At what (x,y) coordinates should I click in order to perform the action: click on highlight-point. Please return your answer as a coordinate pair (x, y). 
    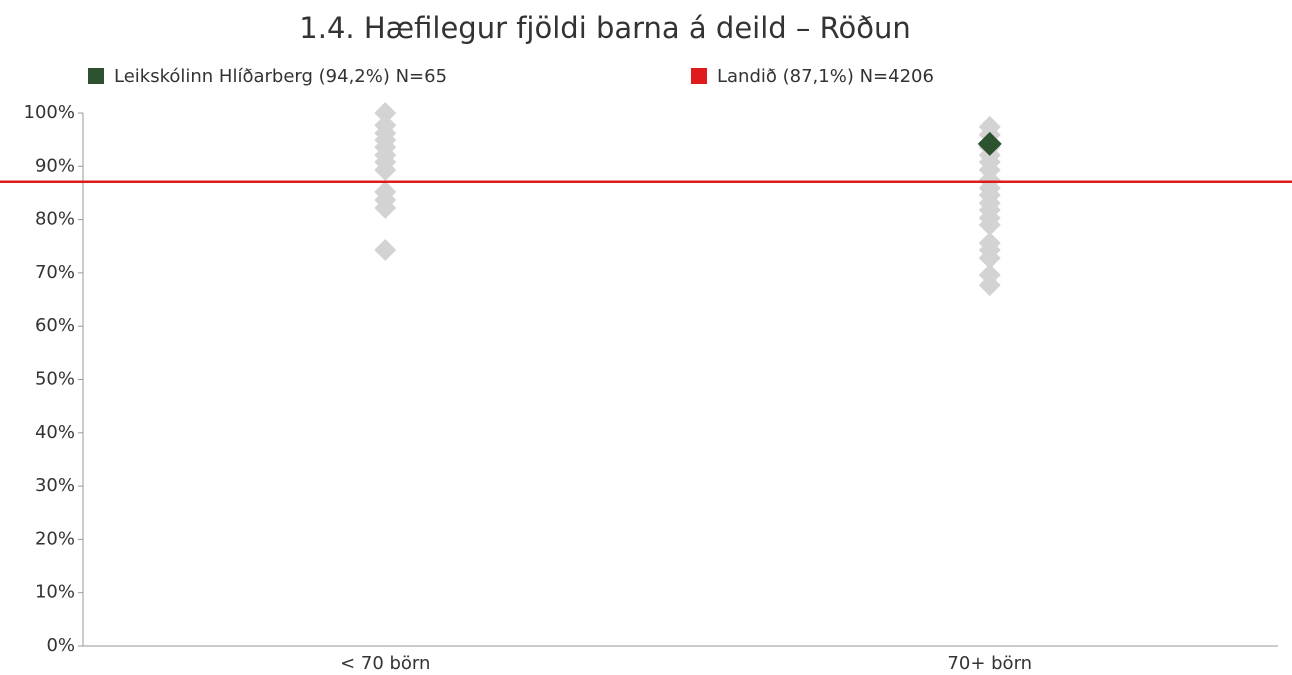
    Looking at the image, I should click on (989, 143).